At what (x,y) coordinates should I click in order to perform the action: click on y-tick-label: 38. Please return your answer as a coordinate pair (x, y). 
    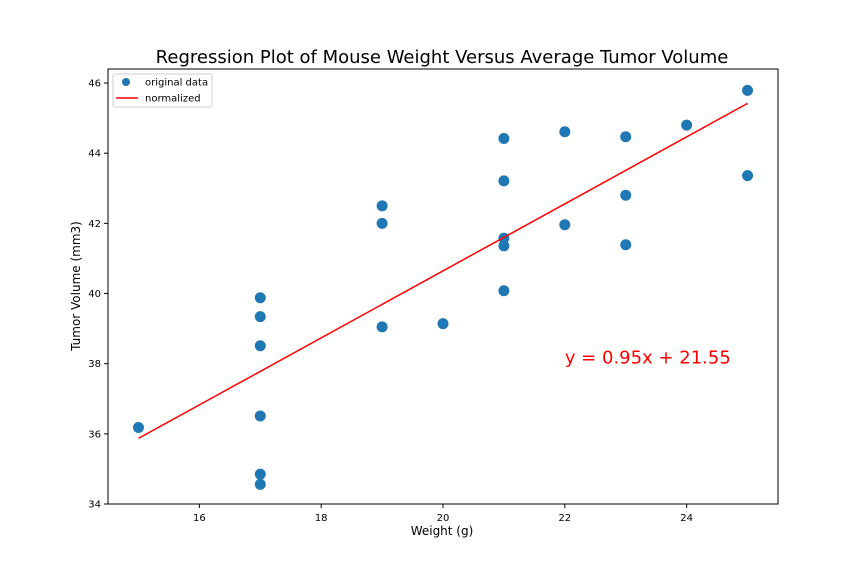
    Looking at the image, I should click on (94, 364).